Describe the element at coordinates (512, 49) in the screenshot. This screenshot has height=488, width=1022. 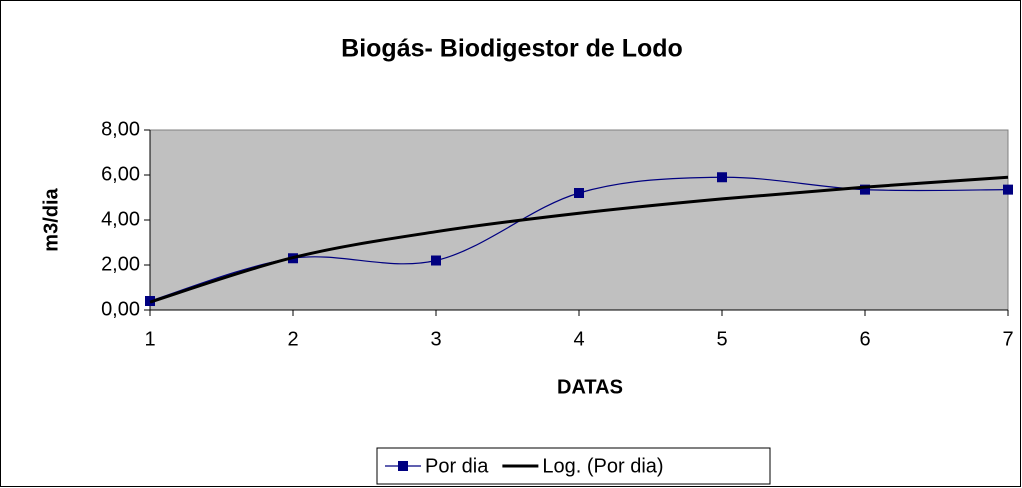
I see `chart-title: Biogás- Biodigestor de Lodo` at that location.